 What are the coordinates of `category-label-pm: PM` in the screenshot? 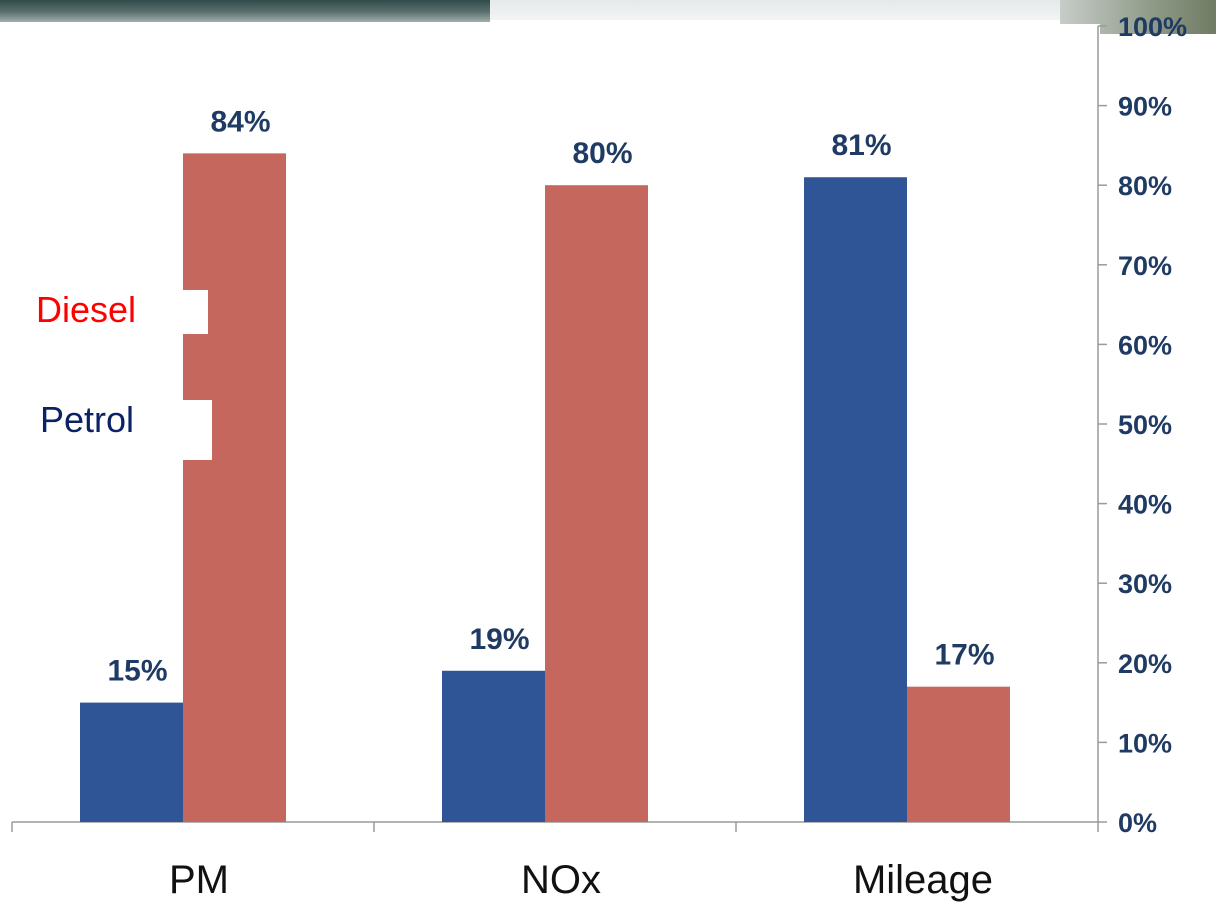 It's located at (199, 880).